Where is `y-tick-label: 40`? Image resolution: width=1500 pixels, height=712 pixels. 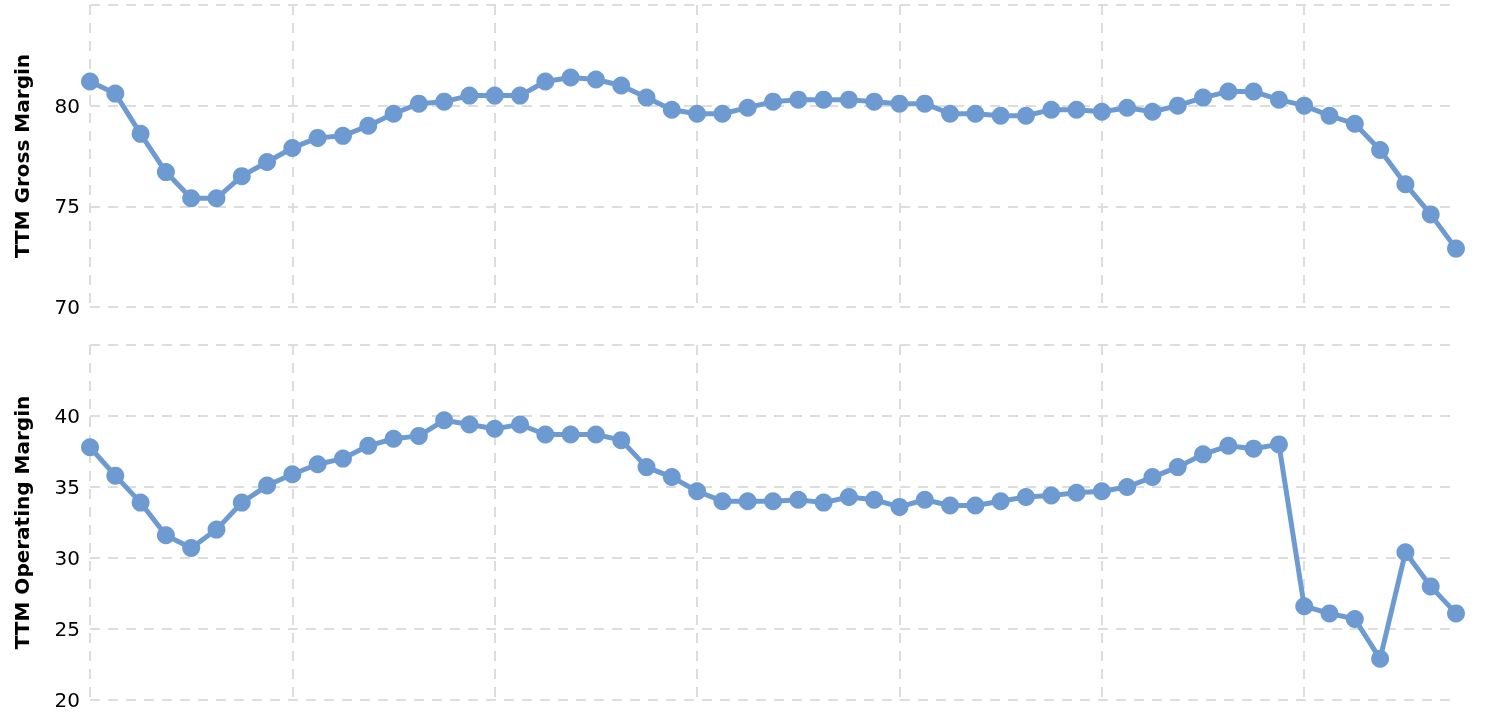 y-tick-label: 40 is located at coordinates (67, 416).